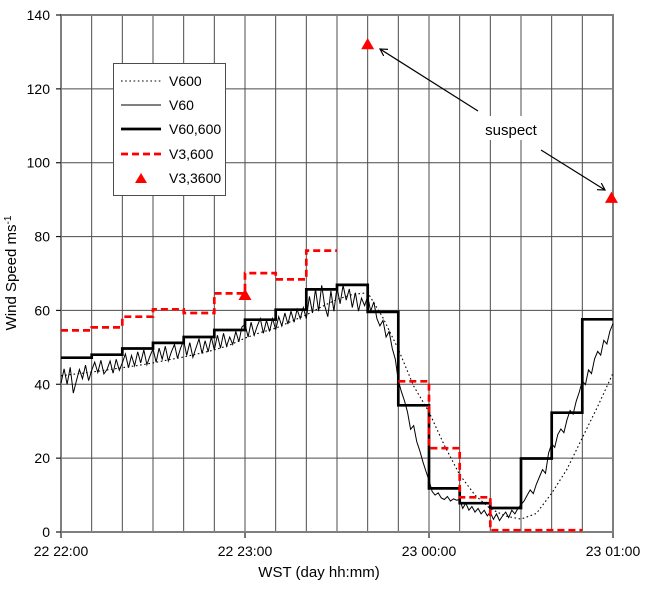 Image resolution: width=654 pixels, height=595 pixels. What do you see at coordinates (141, 153) in the screenshot?
I see `legend-swatch-red-dashed-line-icon` at bounding box center [141, 153].